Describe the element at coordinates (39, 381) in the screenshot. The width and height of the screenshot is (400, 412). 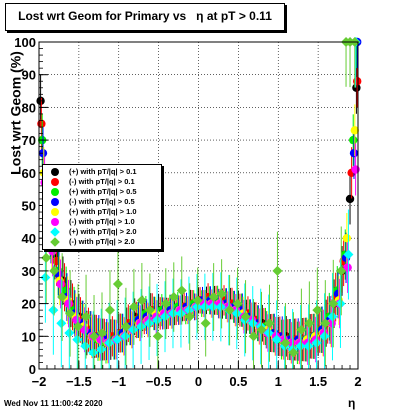
I see `x-tick-label: −2` at that location.